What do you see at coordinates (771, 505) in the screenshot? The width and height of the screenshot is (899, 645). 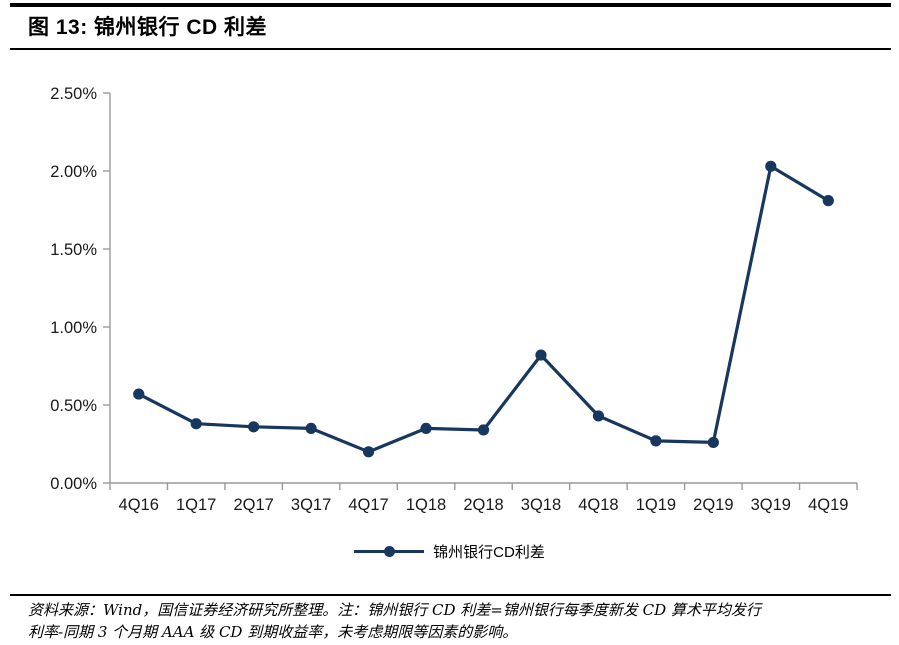 I see `svg-text: 3Q19` at bounding box center [771, 505].